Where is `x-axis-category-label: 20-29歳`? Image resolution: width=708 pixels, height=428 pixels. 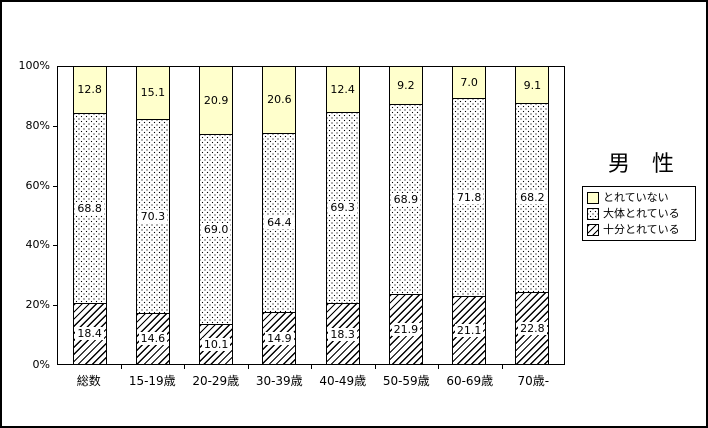 x-axis-category-label: 20-29歳 is located at coordinates (216, 381).